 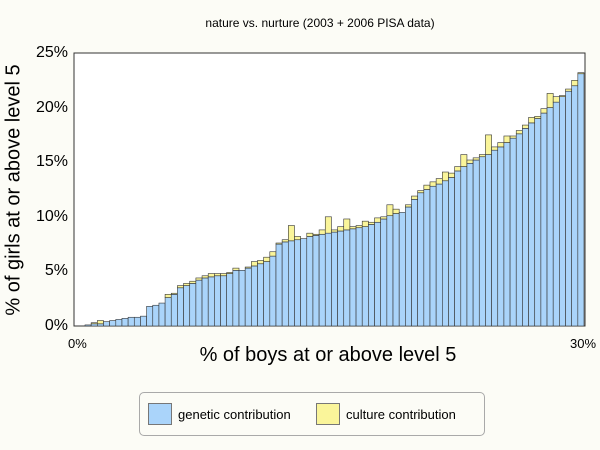 What do you see at coordinates (77, 343) in the screenshot?
I see `x-tick-label: 0%` at bounding box center [77, 343].